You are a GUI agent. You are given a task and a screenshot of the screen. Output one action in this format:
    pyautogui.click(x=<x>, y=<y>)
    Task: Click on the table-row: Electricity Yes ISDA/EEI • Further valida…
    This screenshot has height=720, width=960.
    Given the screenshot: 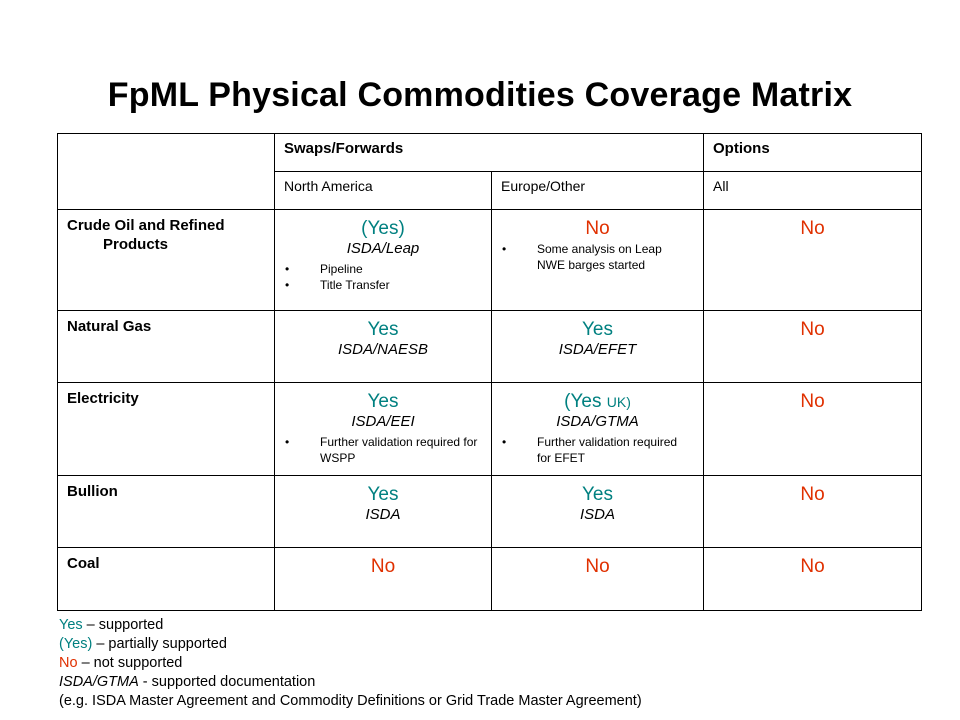 What is the action you would take?
    pyautogui.click(x=490, y=429)
    